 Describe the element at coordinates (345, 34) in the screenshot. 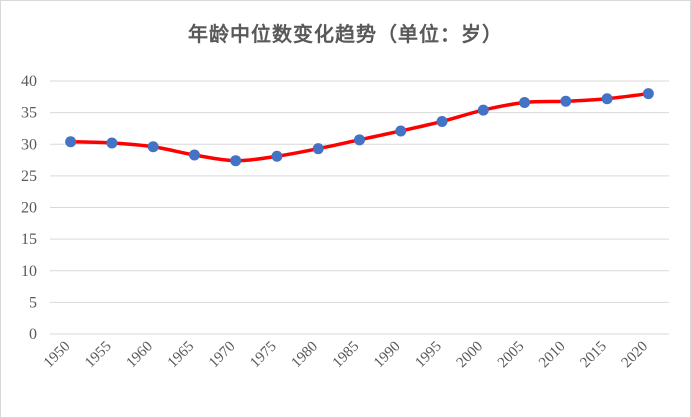

I see `chart-title: 年龄中位数变化趋势（单位：岁）` at that location.